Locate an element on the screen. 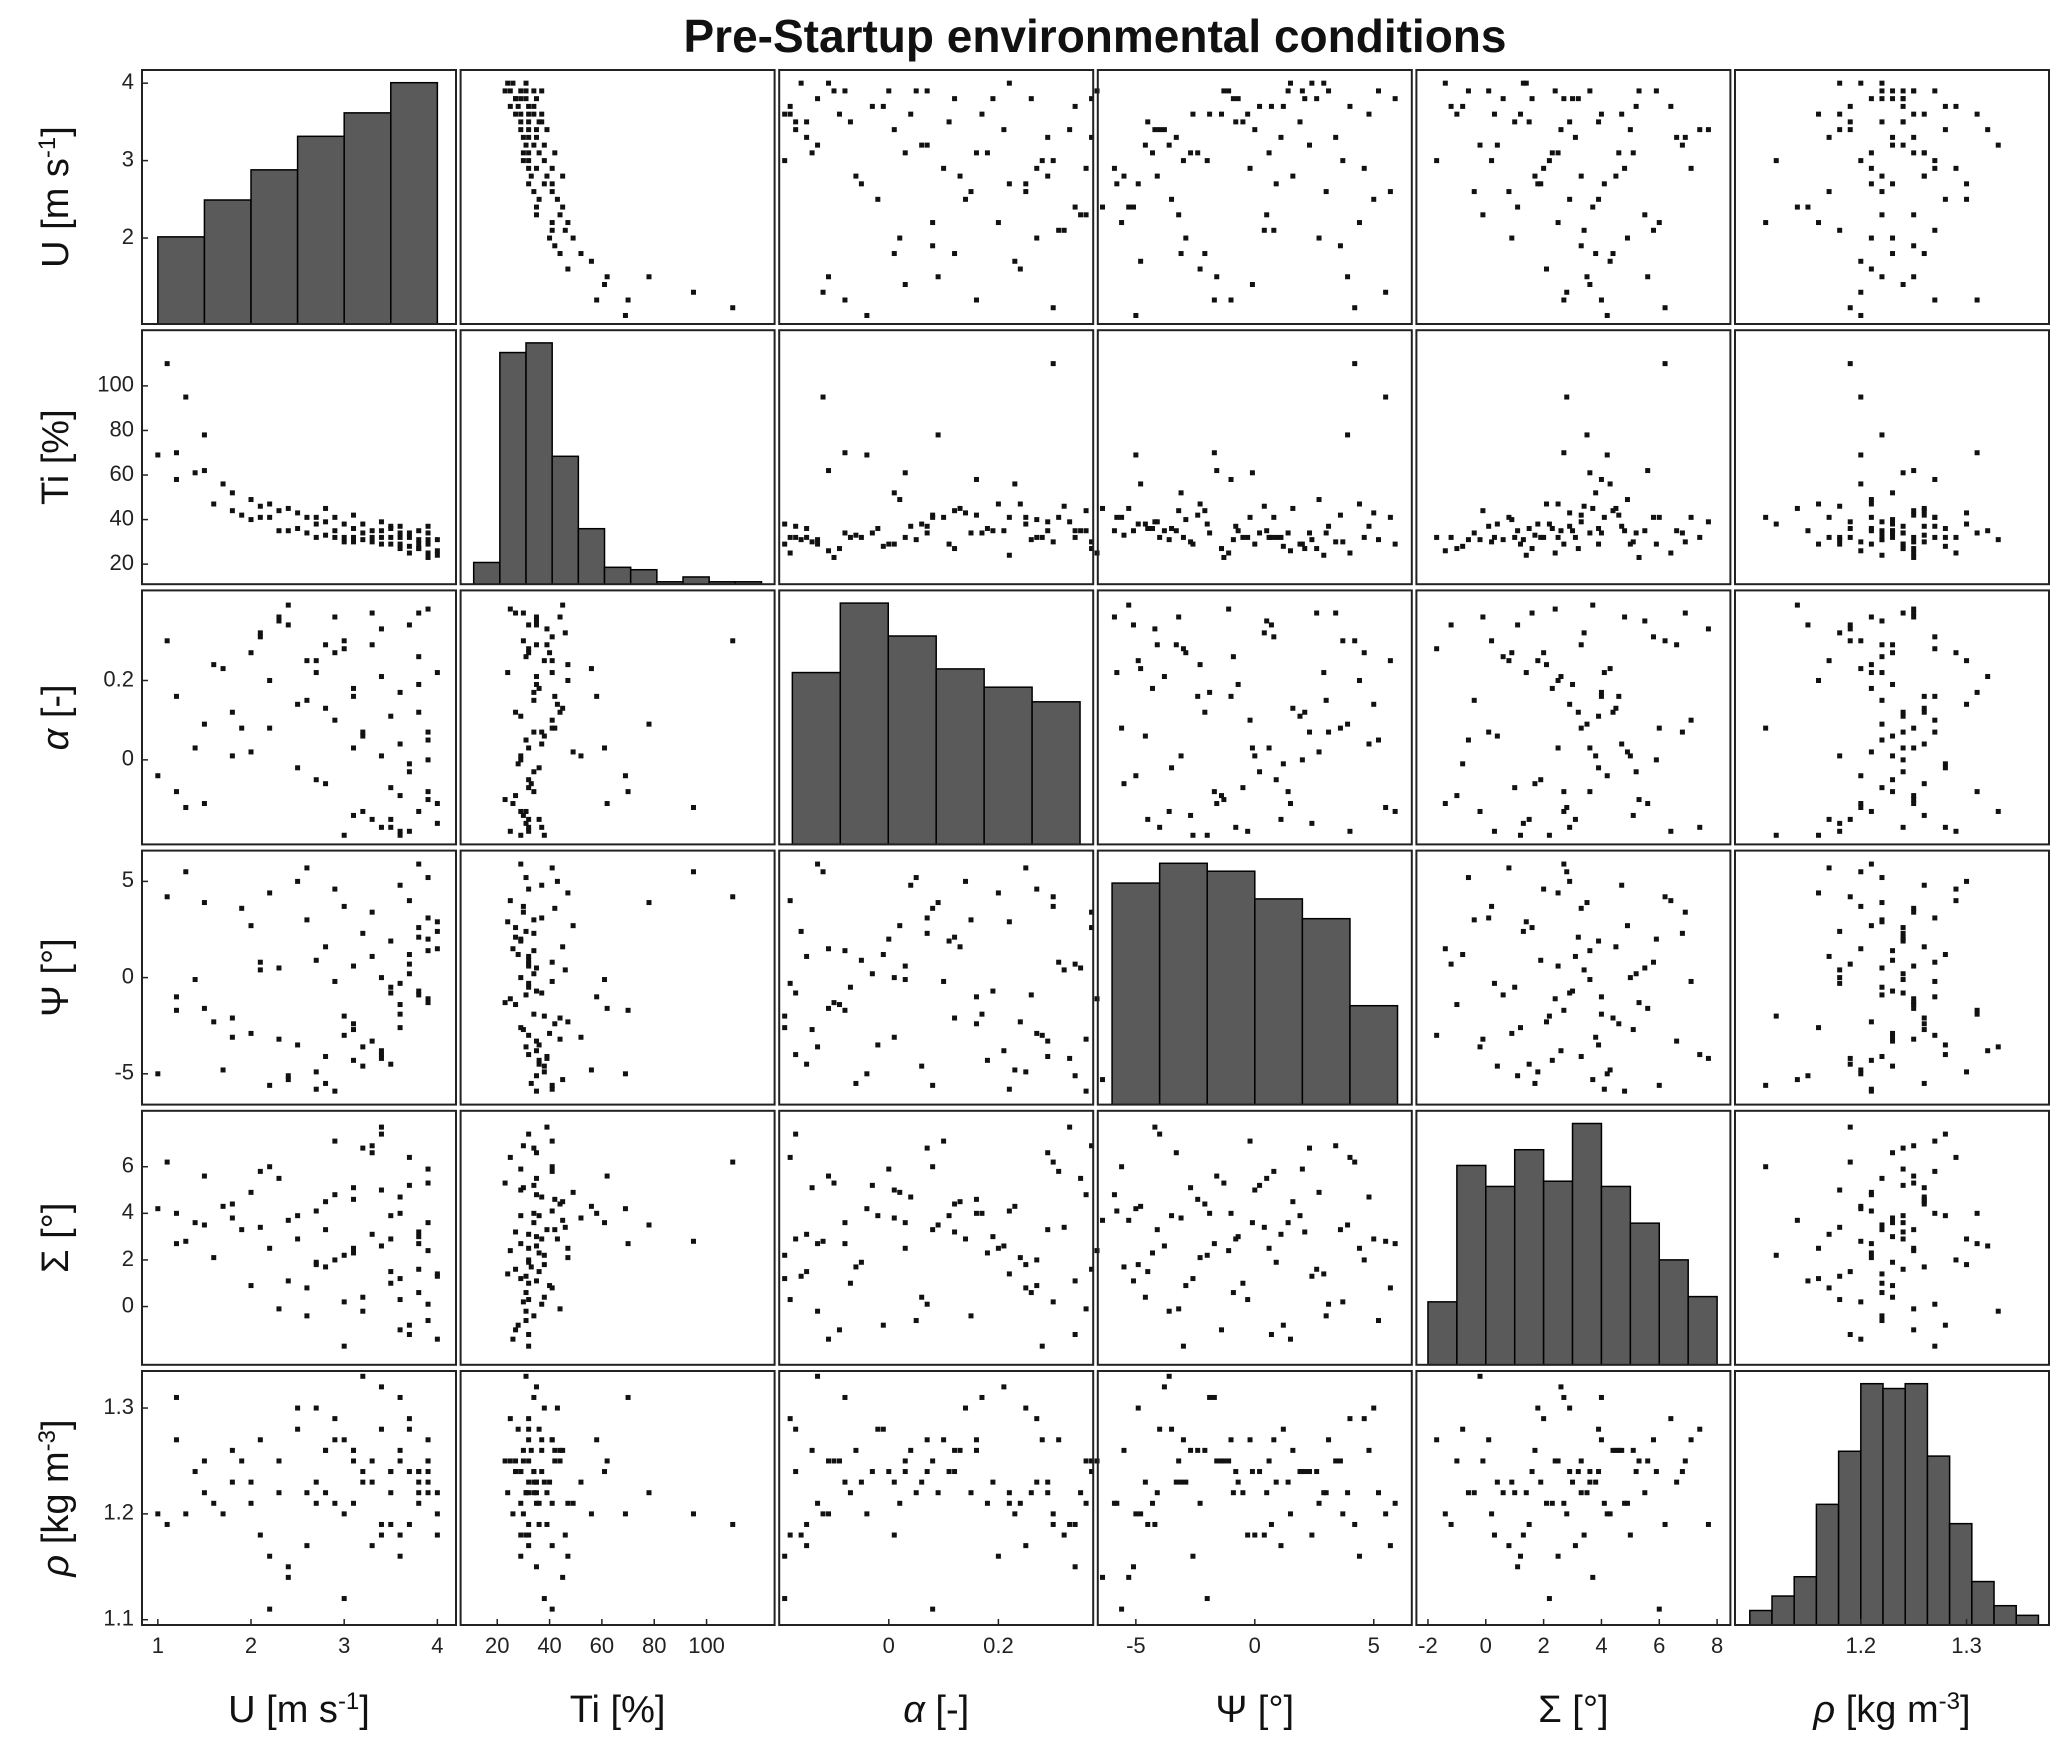 The image size is (2067, 1761). axis-label: Σ [°] is located at coordinates (1573, 1710).